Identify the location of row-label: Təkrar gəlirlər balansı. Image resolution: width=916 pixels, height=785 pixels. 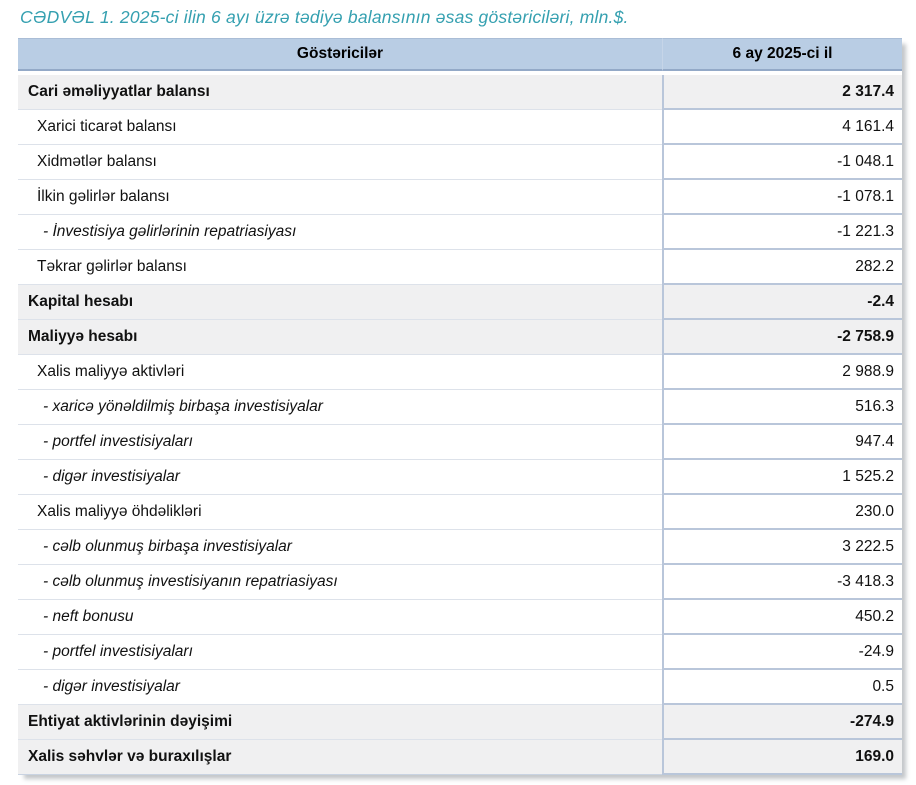
(340, 267).